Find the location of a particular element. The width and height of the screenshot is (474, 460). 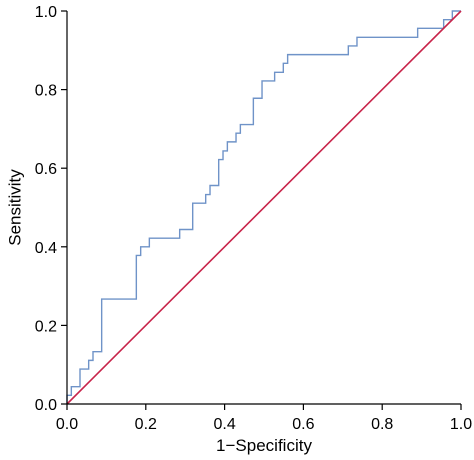

x-axis-title: 1−Specificity is located at coordinates (264, 445).